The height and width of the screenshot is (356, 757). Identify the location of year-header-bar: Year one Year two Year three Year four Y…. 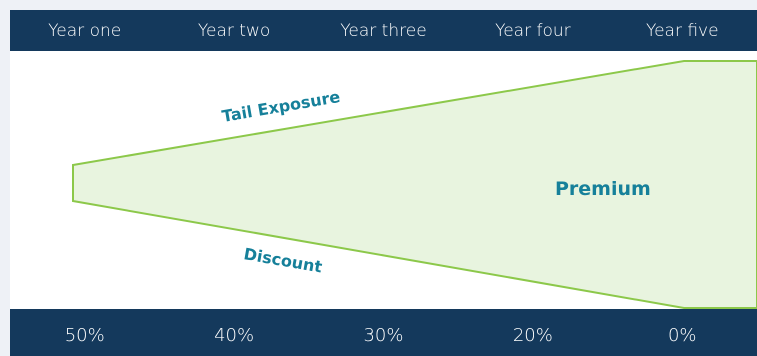
(383, 30).